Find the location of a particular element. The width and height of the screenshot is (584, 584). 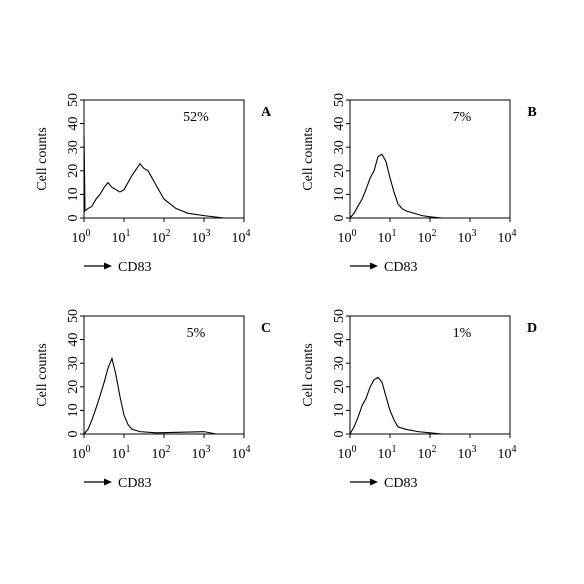

panel-label: C is located at coordinates (266, 328).